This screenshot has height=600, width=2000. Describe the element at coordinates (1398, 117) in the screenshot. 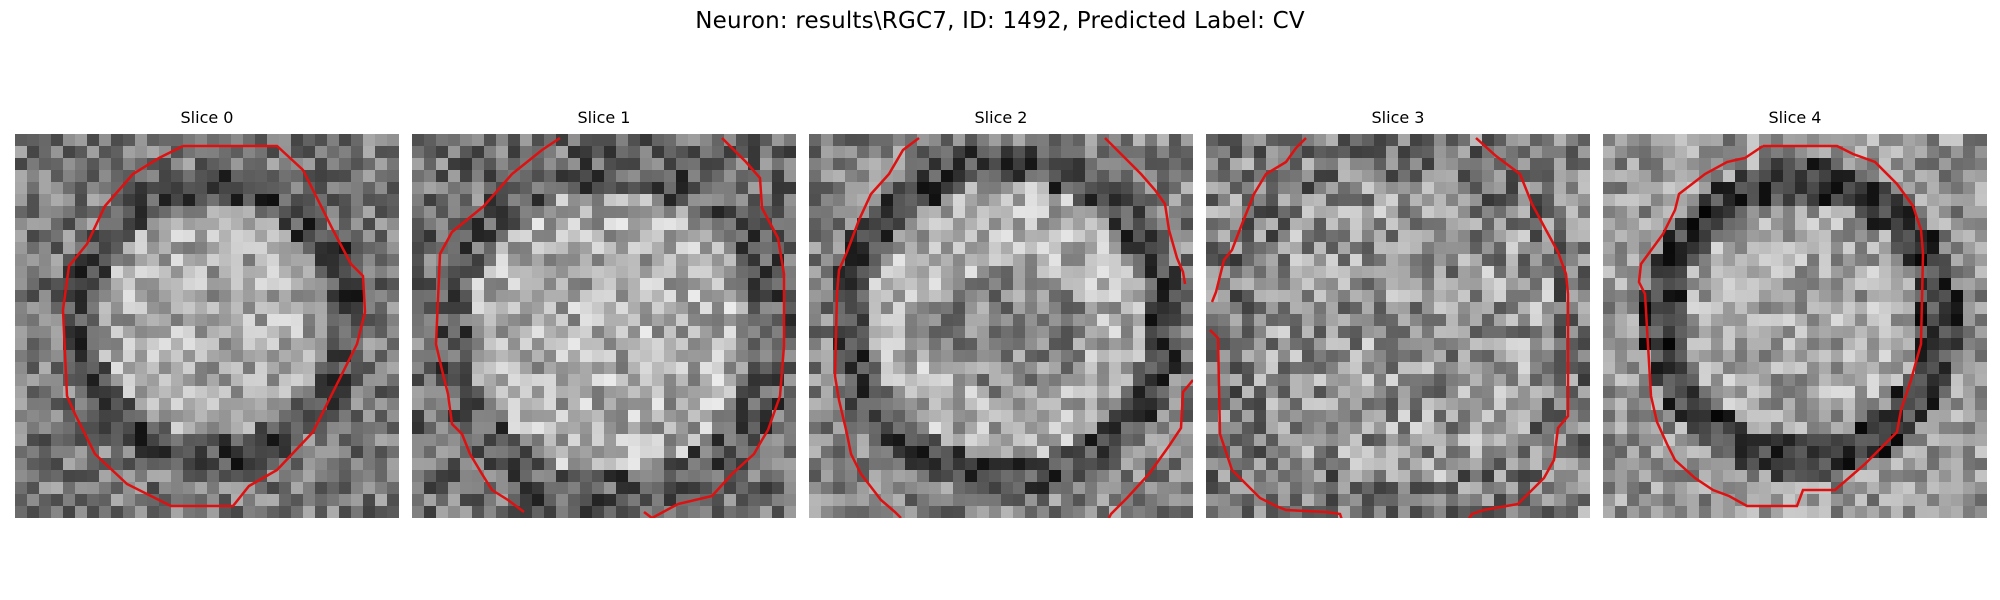

I see `slice-title: Slice 3` at that location.